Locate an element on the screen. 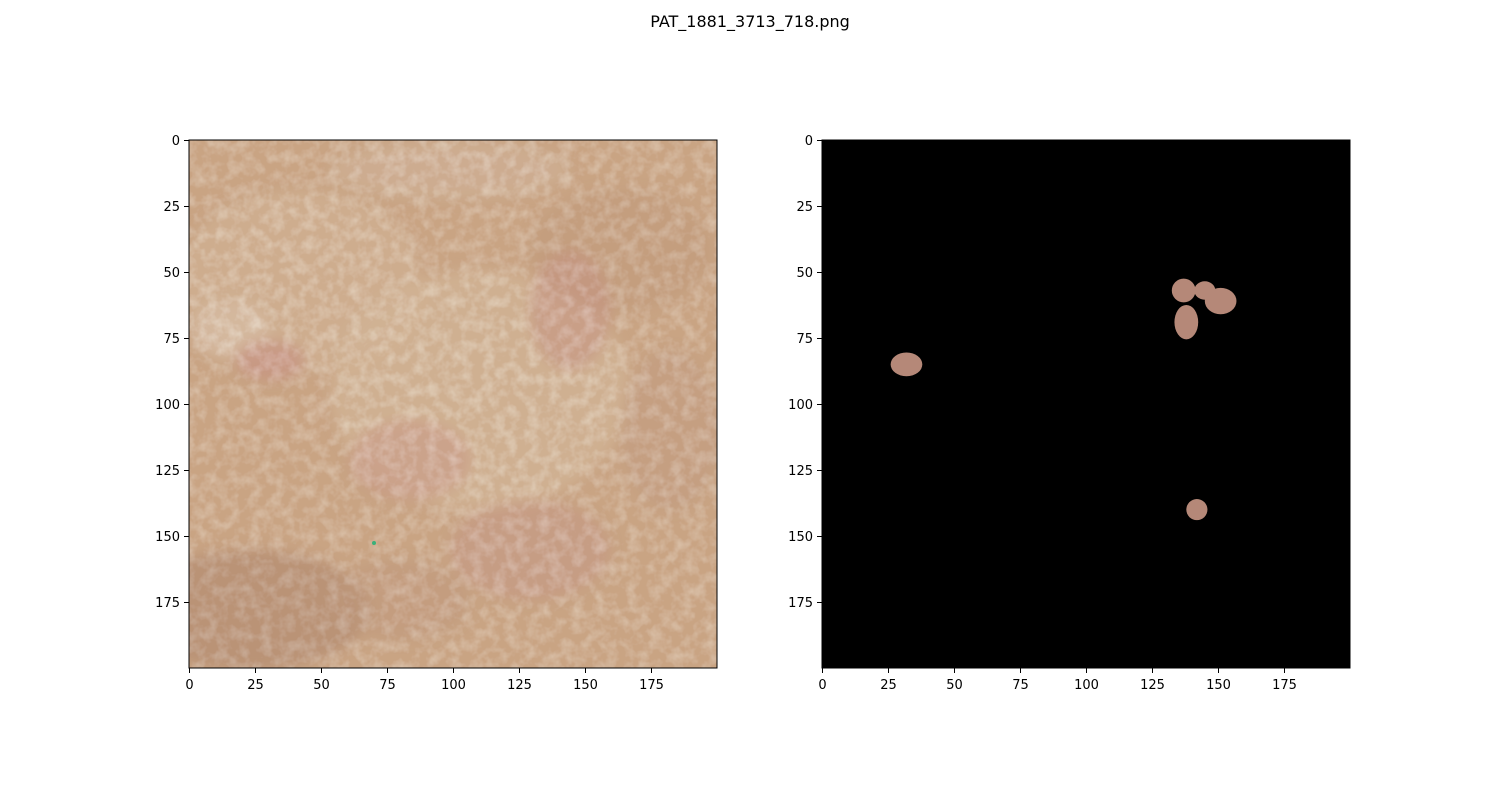  left-y-tick-label: 125 is located at coordinates (167, 471).